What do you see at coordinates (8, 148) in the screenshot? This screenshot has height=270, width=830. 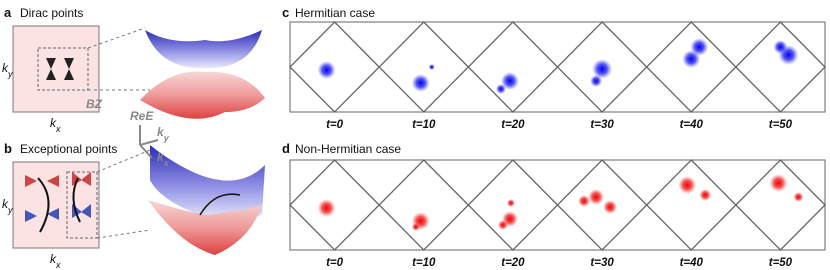 I see `panel-label: b` at bounding box center [8, 148].